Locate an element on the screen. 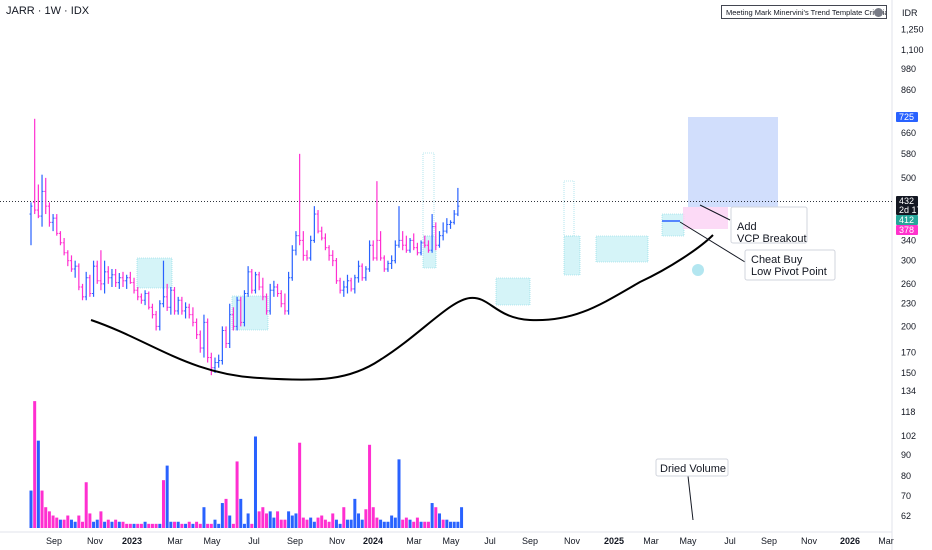 This screenshot has height=550, width=932. stop-zone is located at coordinates (705, 218).